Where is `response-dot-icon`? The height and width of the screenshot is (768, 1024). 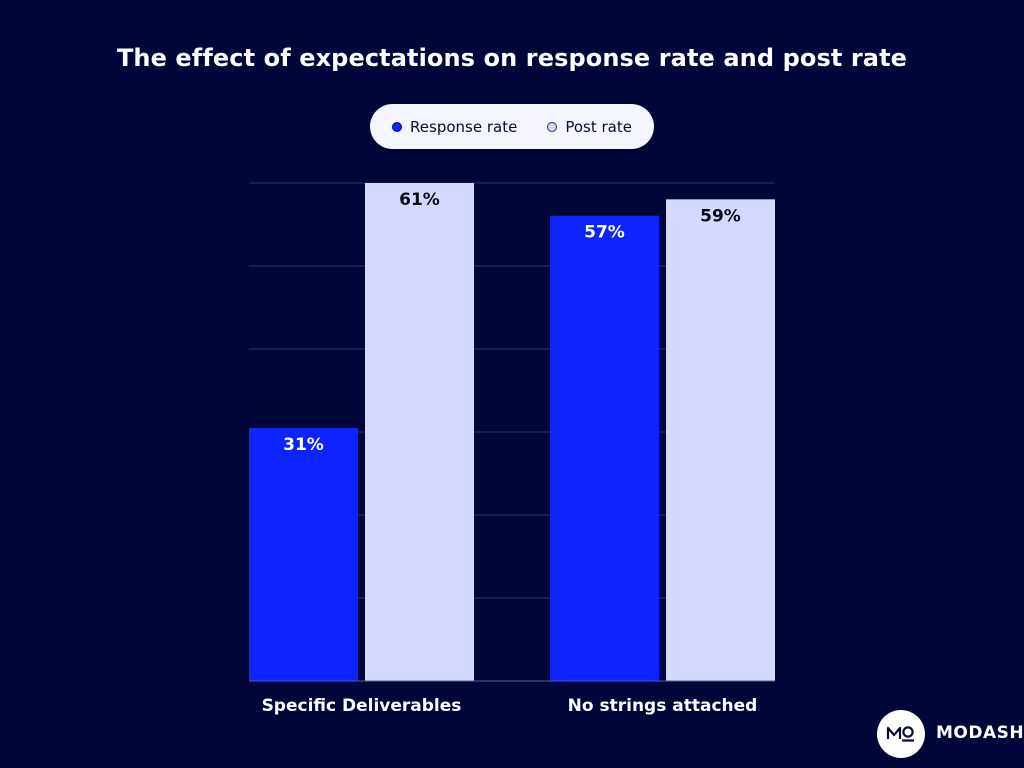
response-dot-icon is located at coordinates (397, 126).